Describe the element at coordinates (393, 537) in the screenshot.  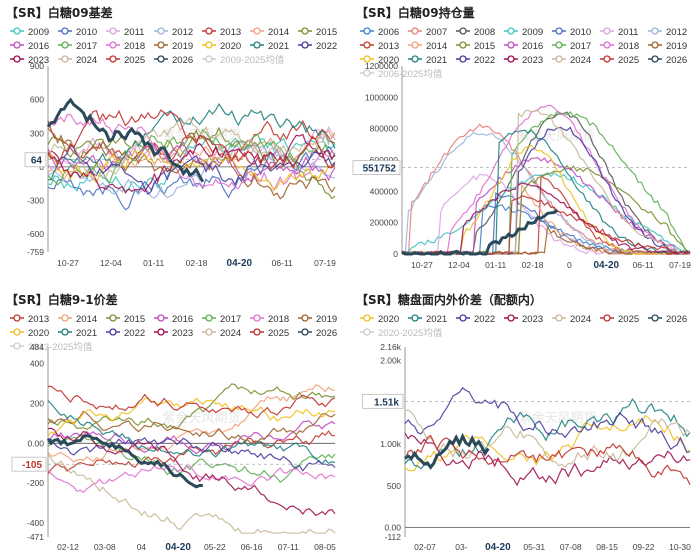
I see `y-tick-label: -112` at that location.